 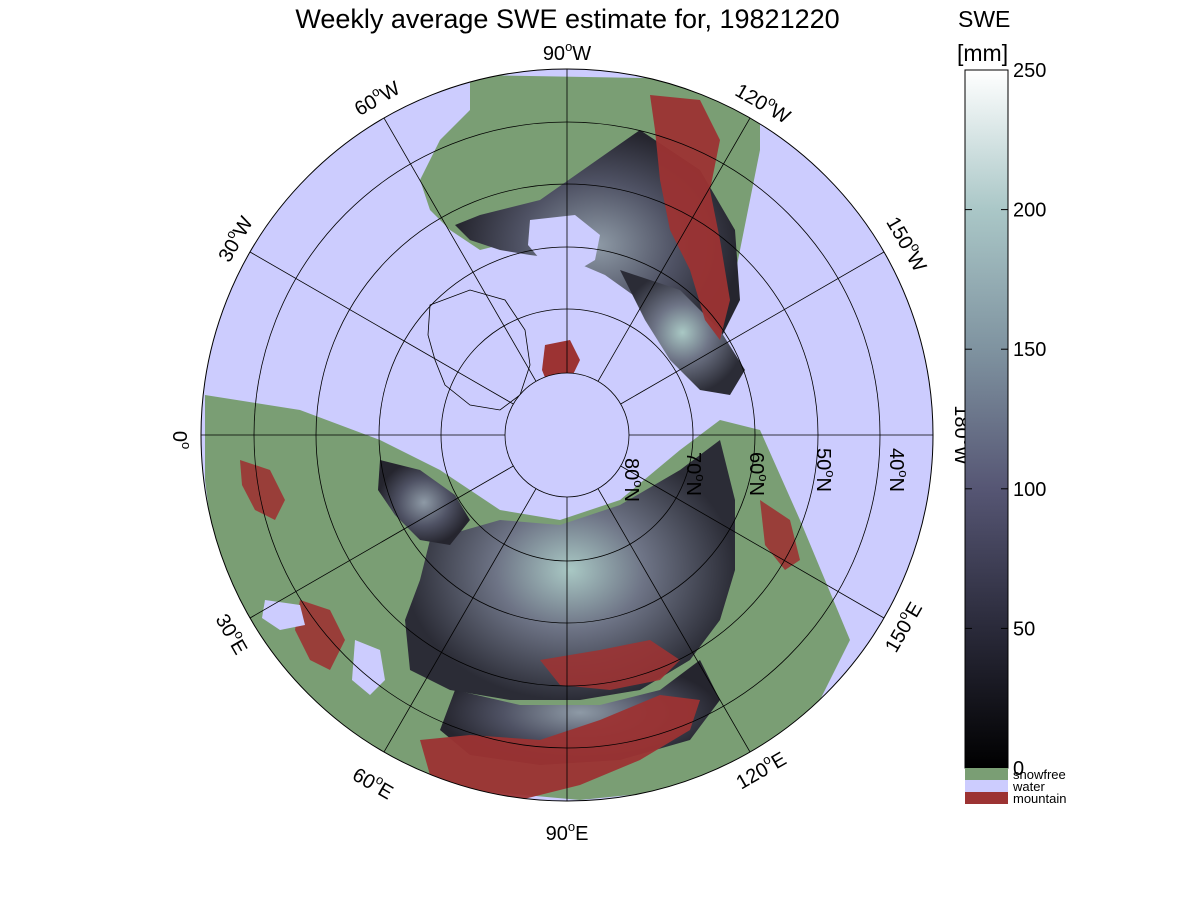 I want to click on longitude-label: 30oE, so click(x=232, y=634).